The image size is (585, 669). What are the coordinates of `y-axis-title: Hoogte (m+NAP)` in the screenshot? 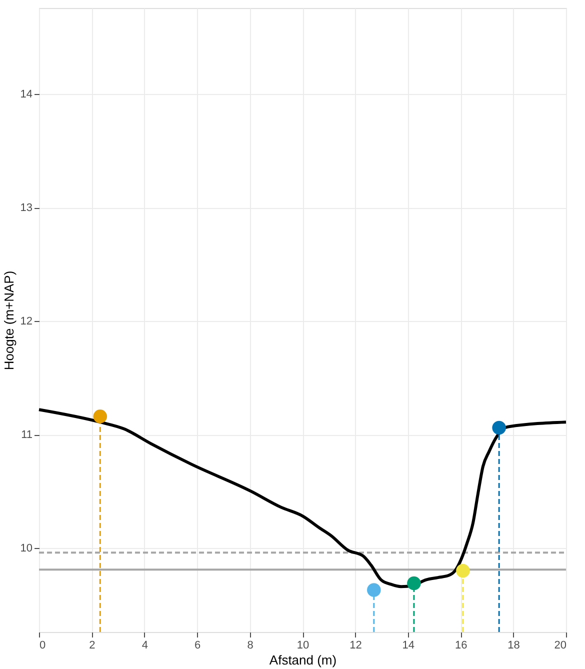 It's located at (8, 320).